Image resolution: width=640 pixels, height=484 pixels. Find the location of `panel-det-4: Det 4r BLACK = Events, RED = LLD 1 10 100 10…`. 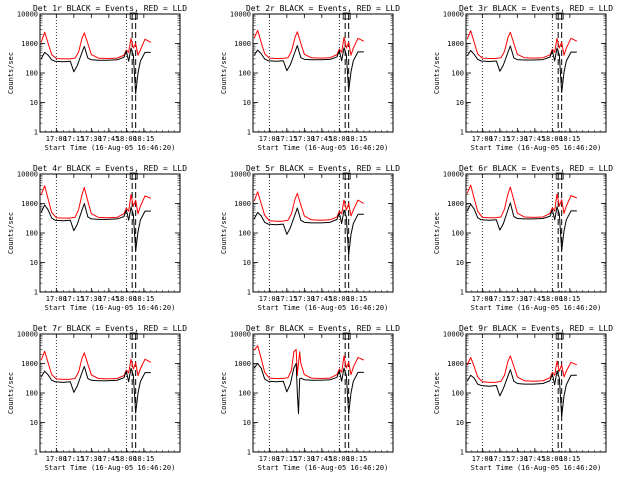

panel-det-4: Det 4r BLACK = Events, RED = LLD 1 10 100 10… is located at coordinates (97, 238).